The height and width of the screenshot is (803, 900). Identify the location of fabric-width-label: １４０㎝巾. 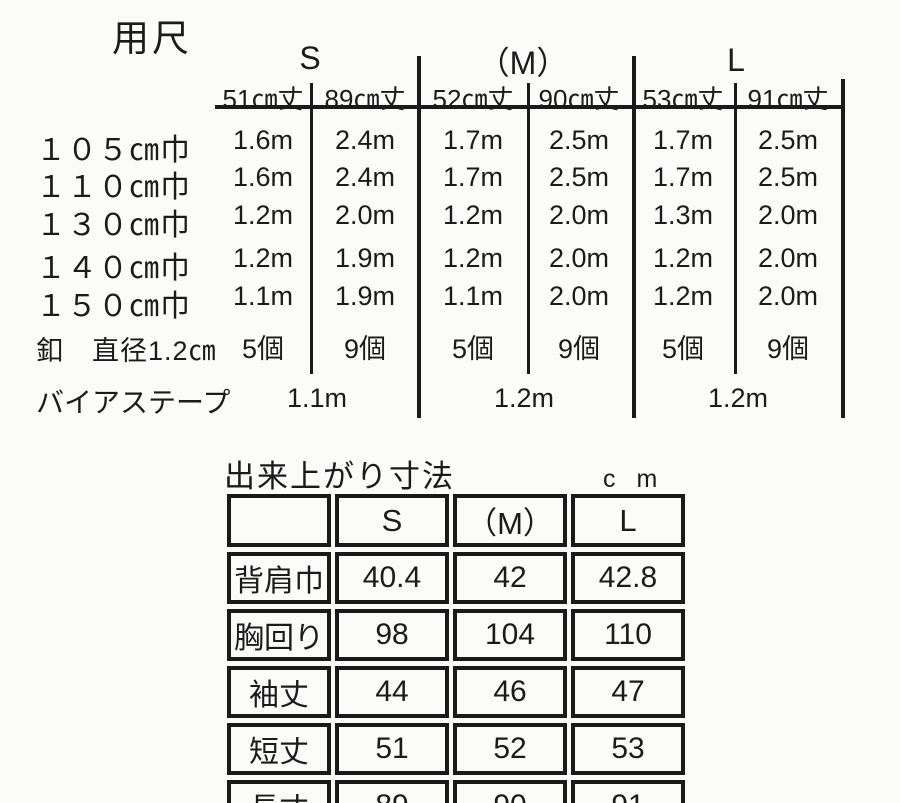
(113, 268).